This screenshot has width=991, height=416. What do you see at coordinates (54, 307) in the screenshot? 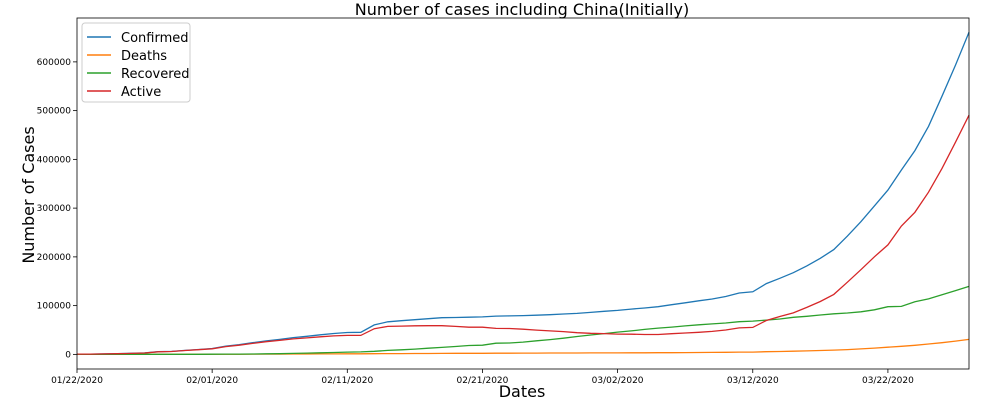
I see `y-tick-label: 100000` at bounding box center [54, 307].